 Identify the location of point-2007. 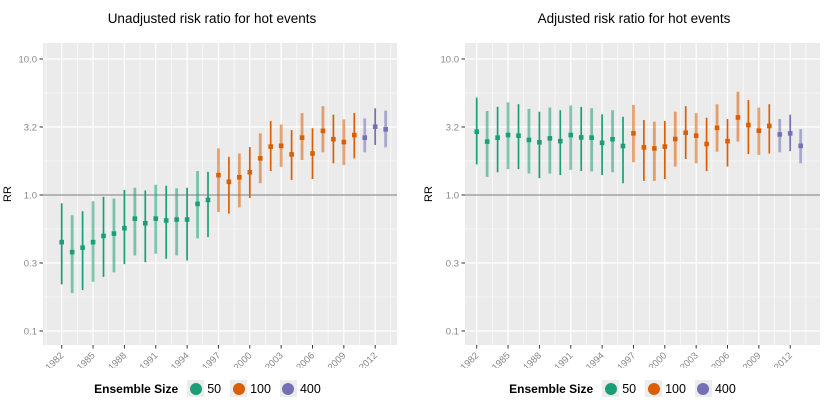
(738, 117).